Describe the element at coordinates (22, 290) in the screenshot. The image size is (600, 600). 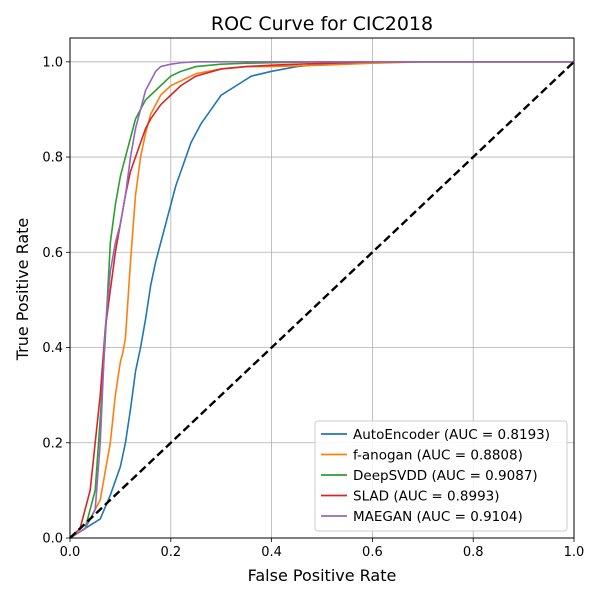
I see `y-axis-label: True Positive Rate` at that location.